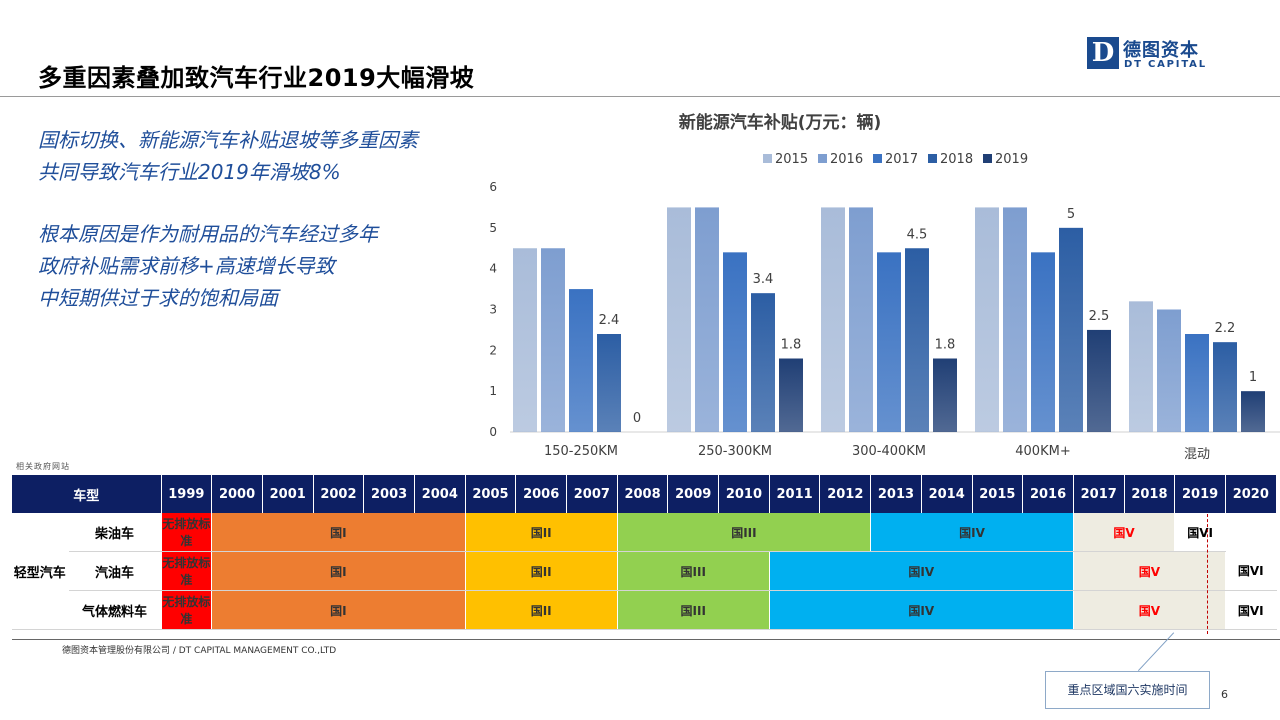 The width and height of the screenshot is (1280, 720). I want to click on legend-label: 2019, so click(1011, 159).